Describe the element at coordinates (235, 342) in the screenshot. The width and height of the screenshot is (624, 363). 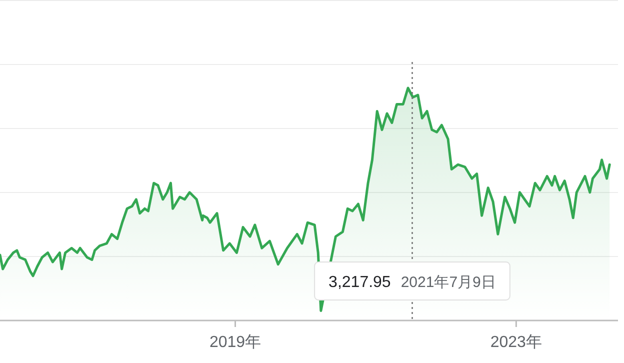
I see `x-tick-label: 2019年` at that location.